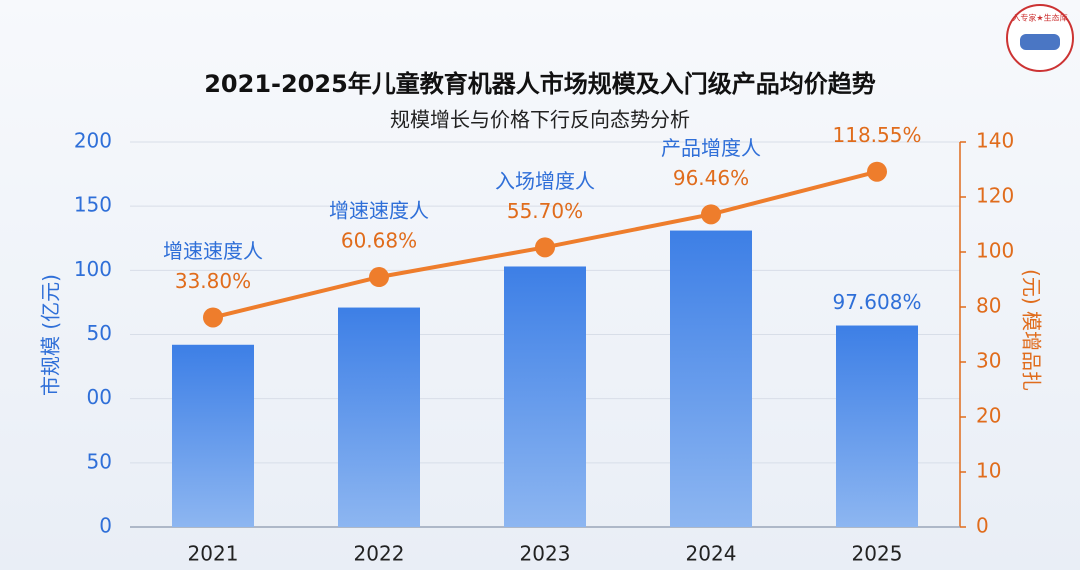  I want to click on x-tick-label: 2022, so click(379, 554).